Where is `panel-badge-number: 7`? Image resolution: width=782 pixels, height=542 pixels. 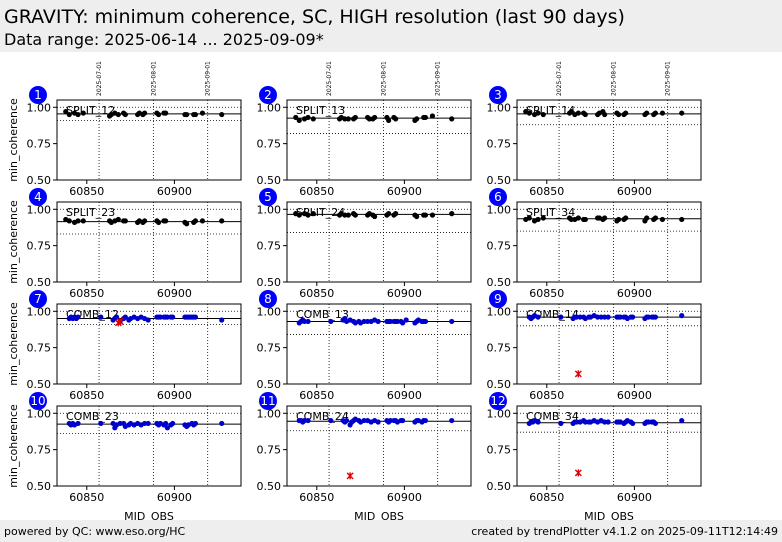 panel-badge-number: 7 is located at coordinates (38, 299).